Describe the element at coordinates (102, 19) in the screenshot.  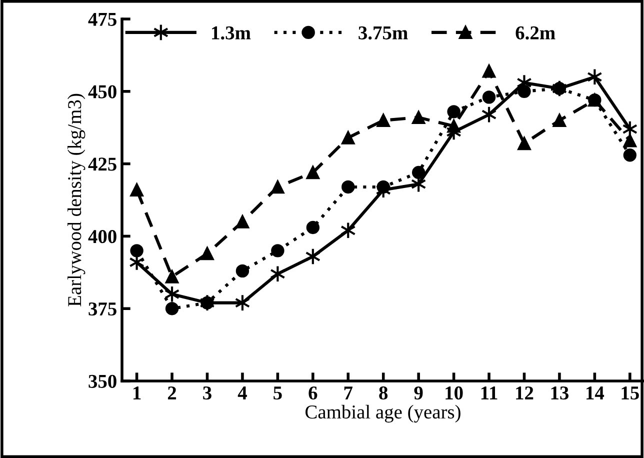
I see `y-tick-label: 475` at that location.